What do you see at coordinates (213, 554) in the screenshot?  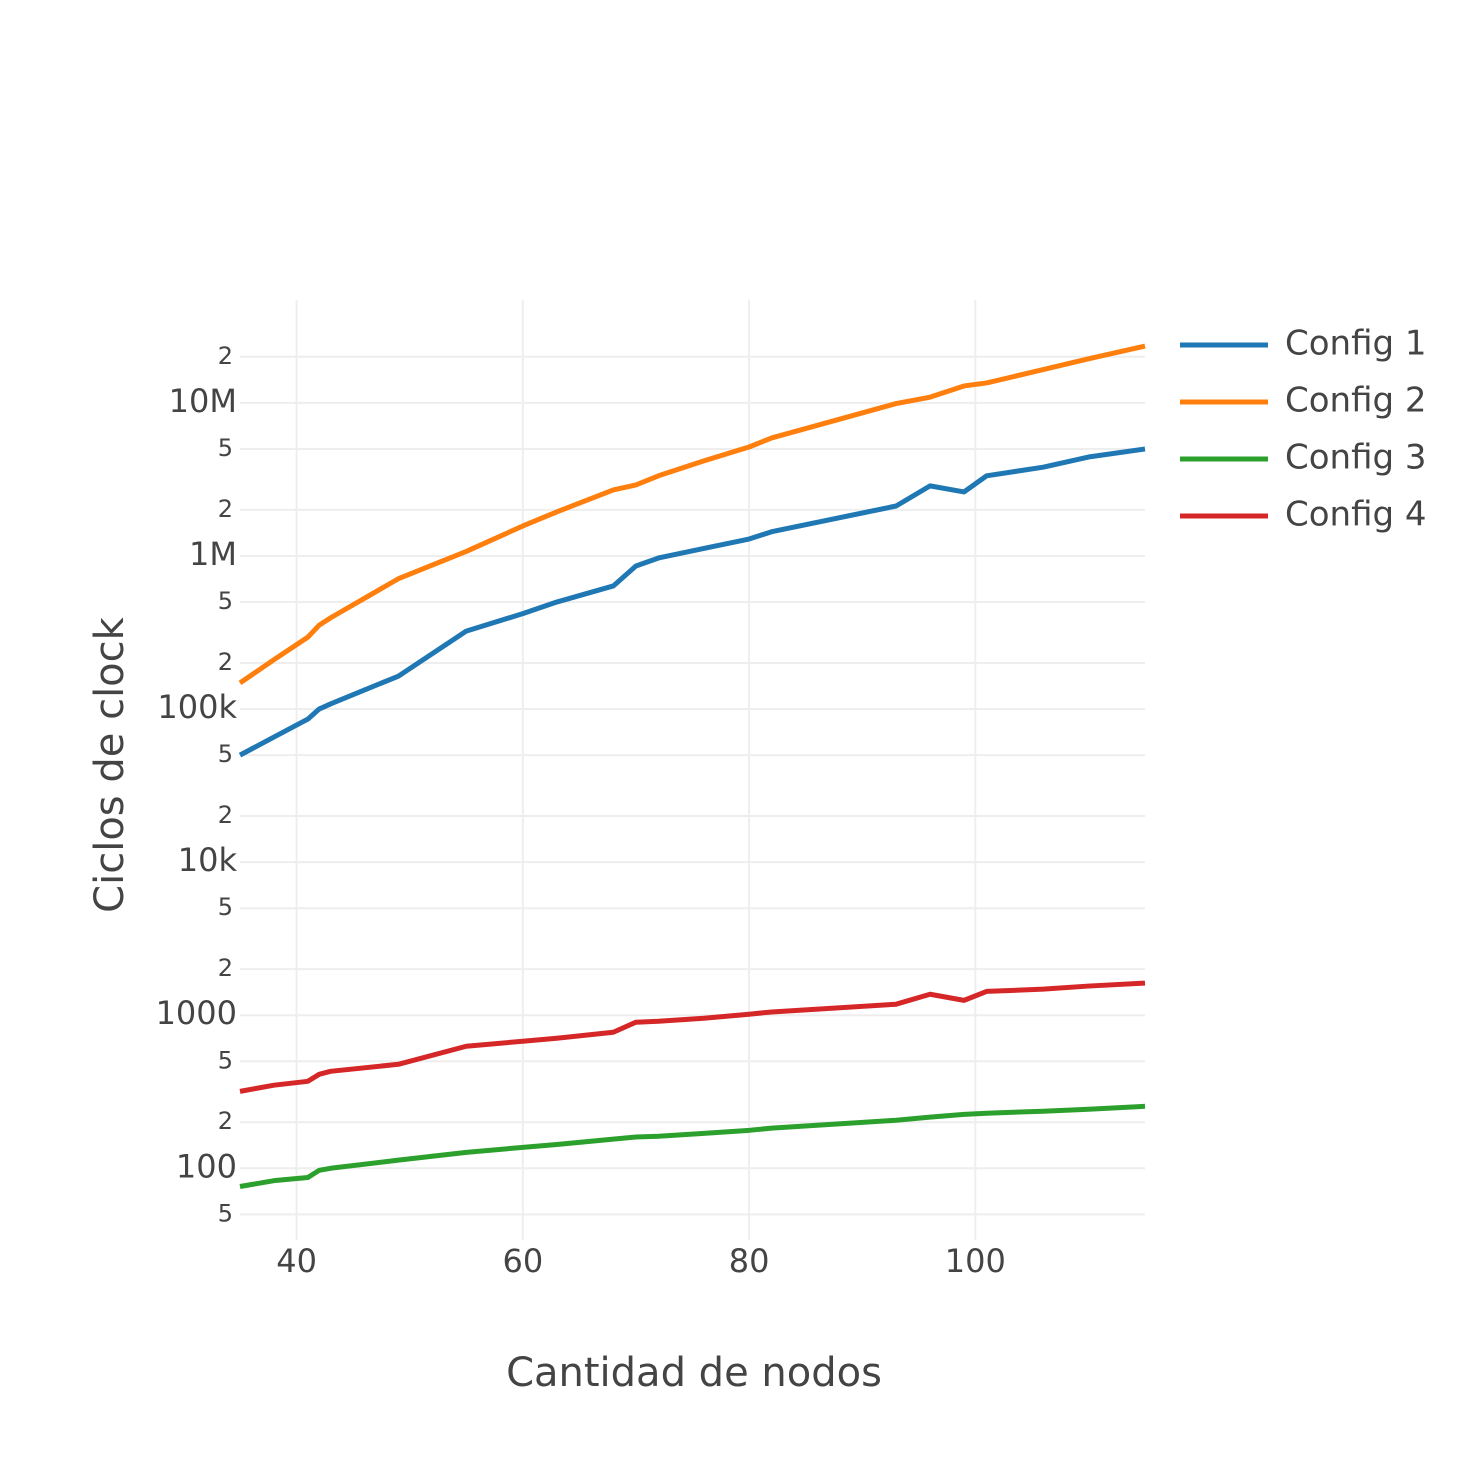 I see `y-tick-label: 1M` at bounding box center [213, 554].